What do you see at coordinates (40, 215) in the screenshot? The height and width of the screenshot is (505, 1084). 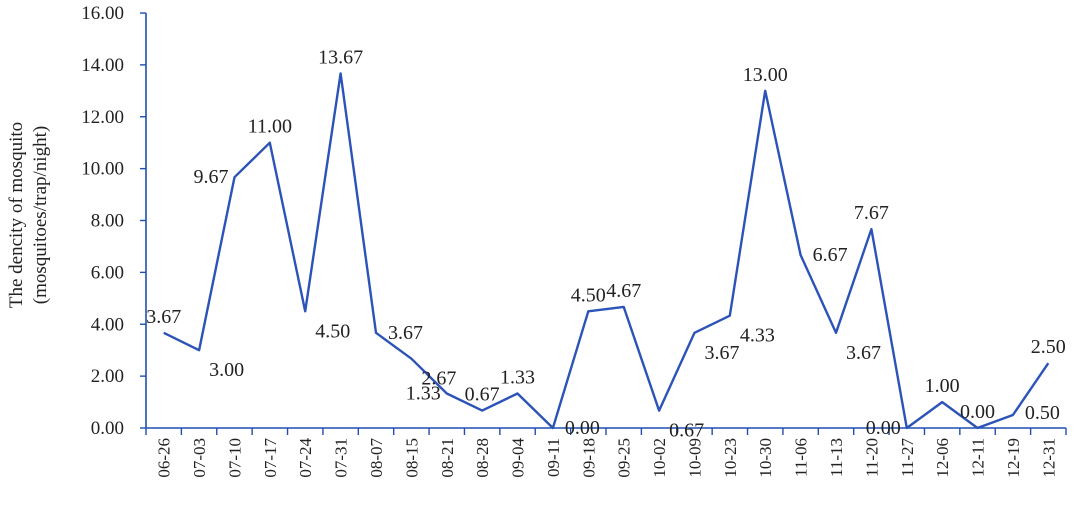 I see `y-axis-title-line-2: (mosquitoes/trap/night)` at bounding box center [40, 215].